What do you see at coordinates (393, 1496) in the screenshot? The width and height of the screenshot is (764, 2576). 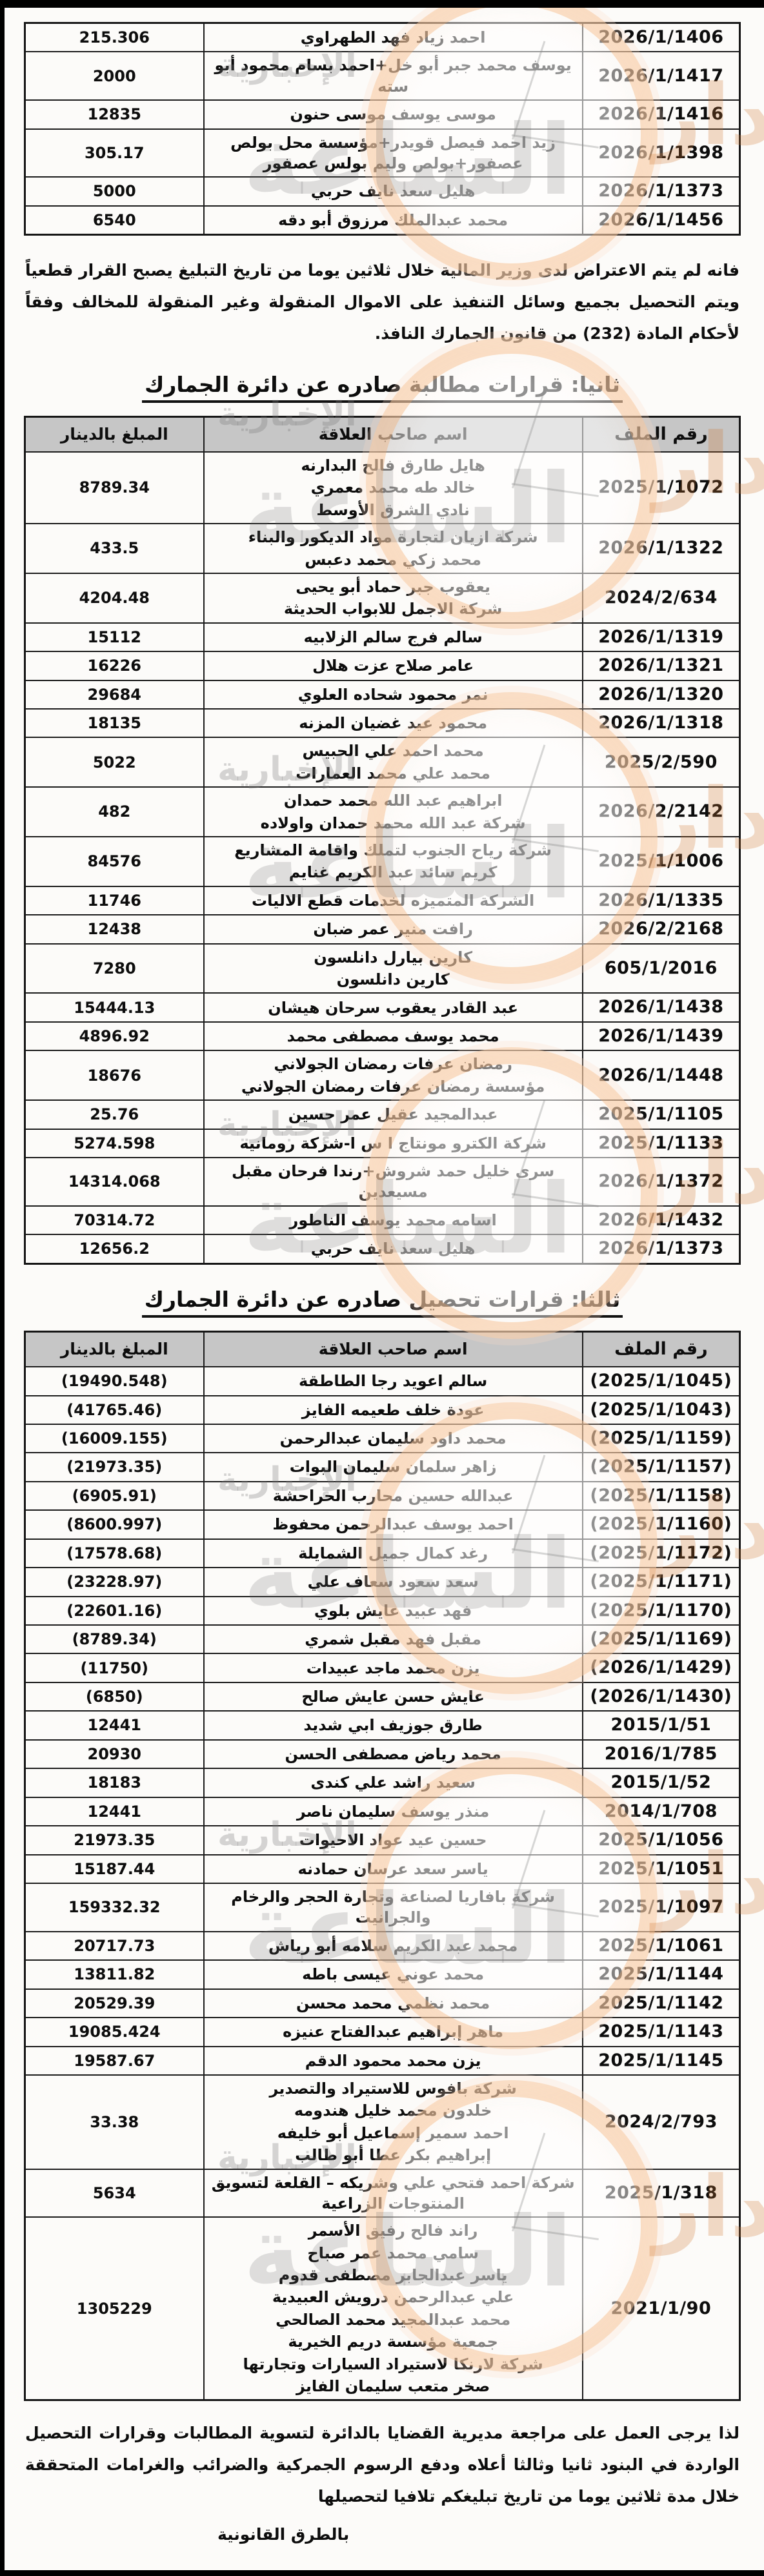 I see `name-cell: عبدالله حسين محارب الحراحشة` at bounding box center [393, 1496].